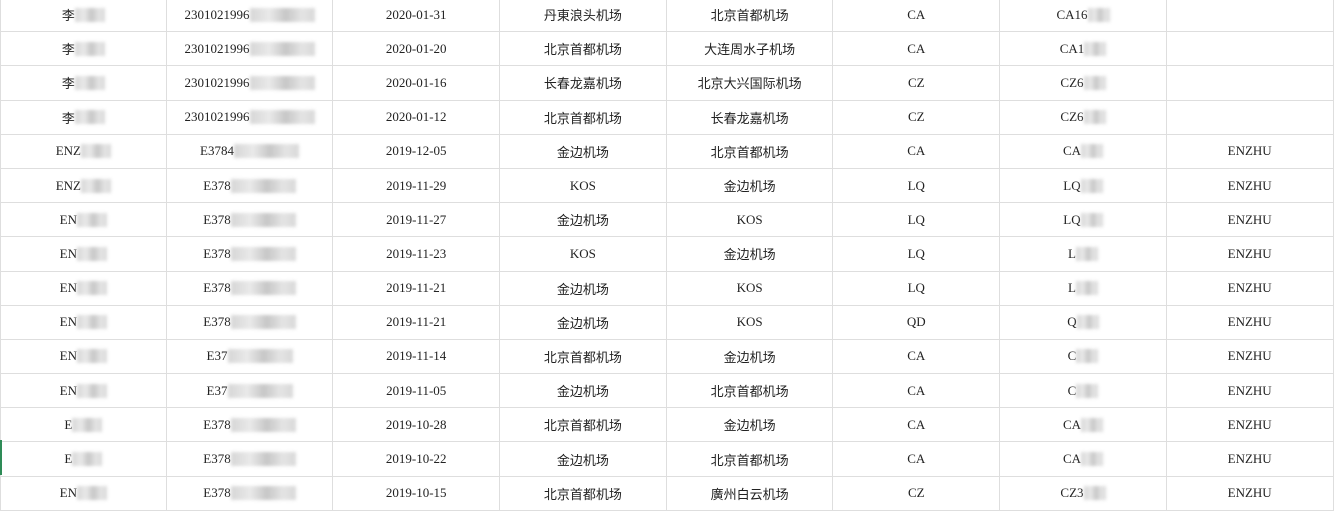 Image resolution: width=1334 pixels, height=514 pixels. Describe the element at coordinates (917, 322) in the screenshot. I see `cell-airline: QD` at that location.